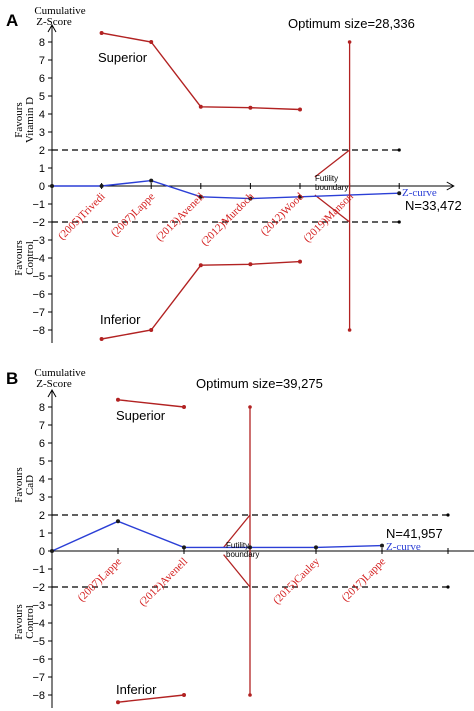  I want to click on study-label: (2015)Cauley, so click(297, 581).